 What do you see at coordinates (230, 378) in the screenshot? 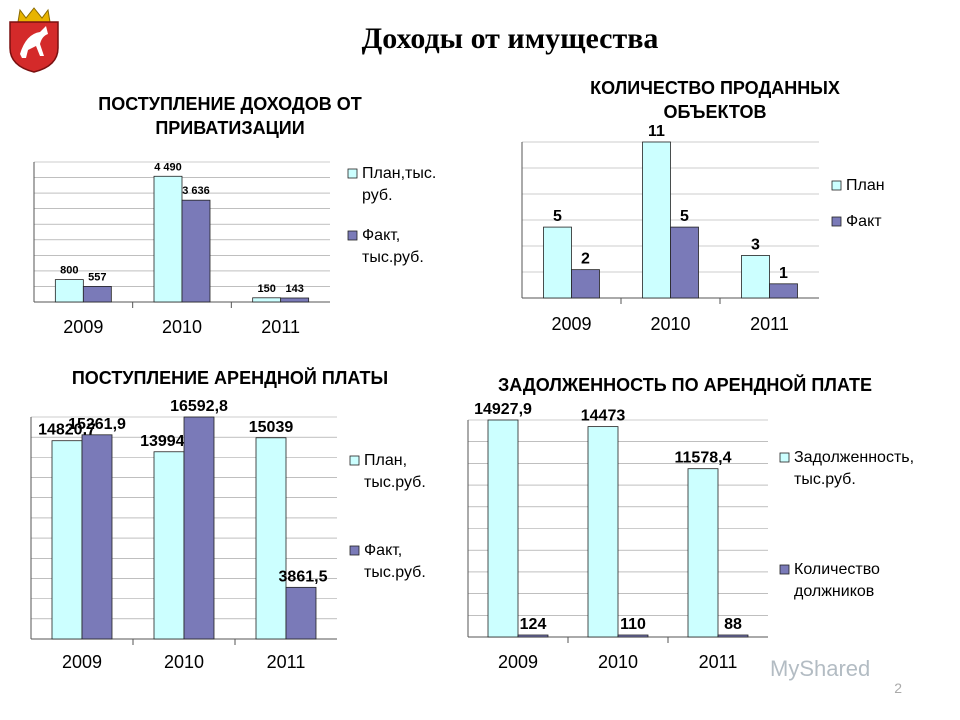
I see `chart-title-rent: ПОСТУПЛЕНИЕ АРЕНДНОЙ ПЛАТЫ` at bounding box center [230, 378].